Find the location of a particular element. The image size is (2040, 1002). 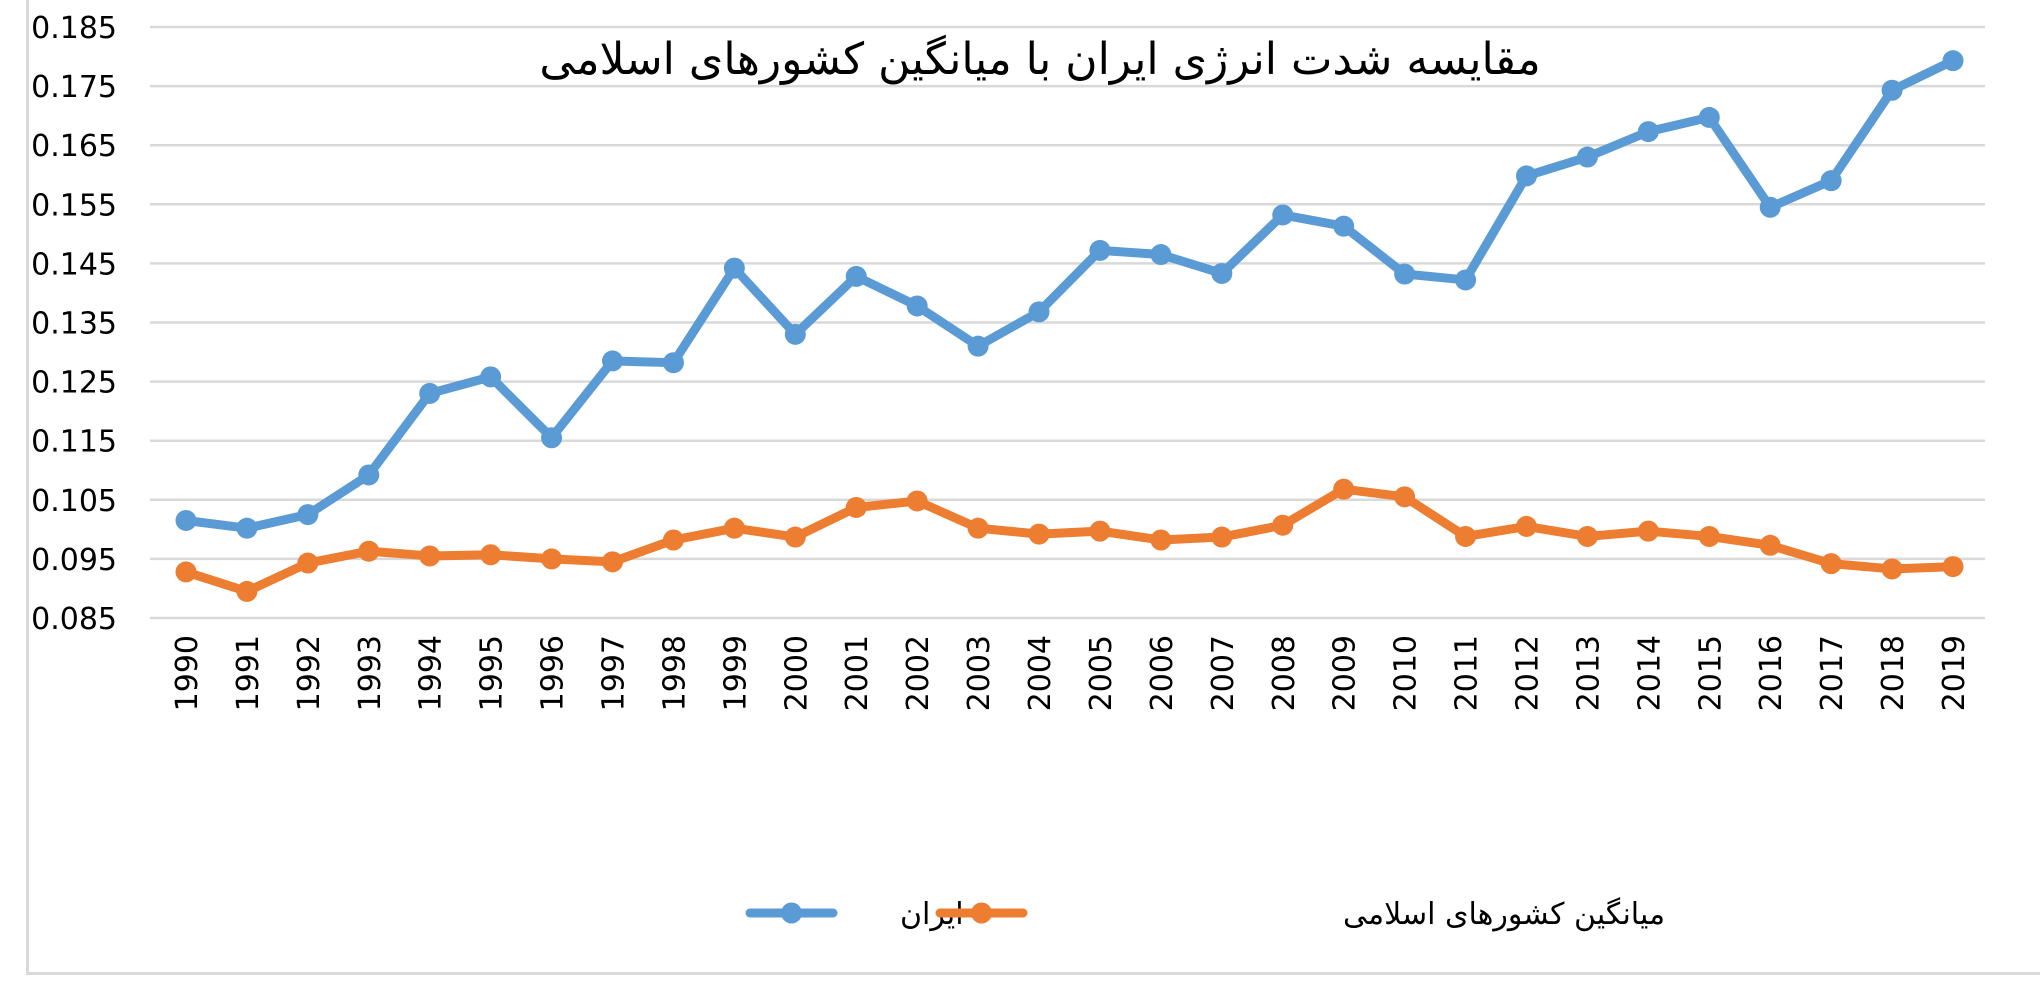

x-tick-label: 1998 is located at coordinates (674, 673).